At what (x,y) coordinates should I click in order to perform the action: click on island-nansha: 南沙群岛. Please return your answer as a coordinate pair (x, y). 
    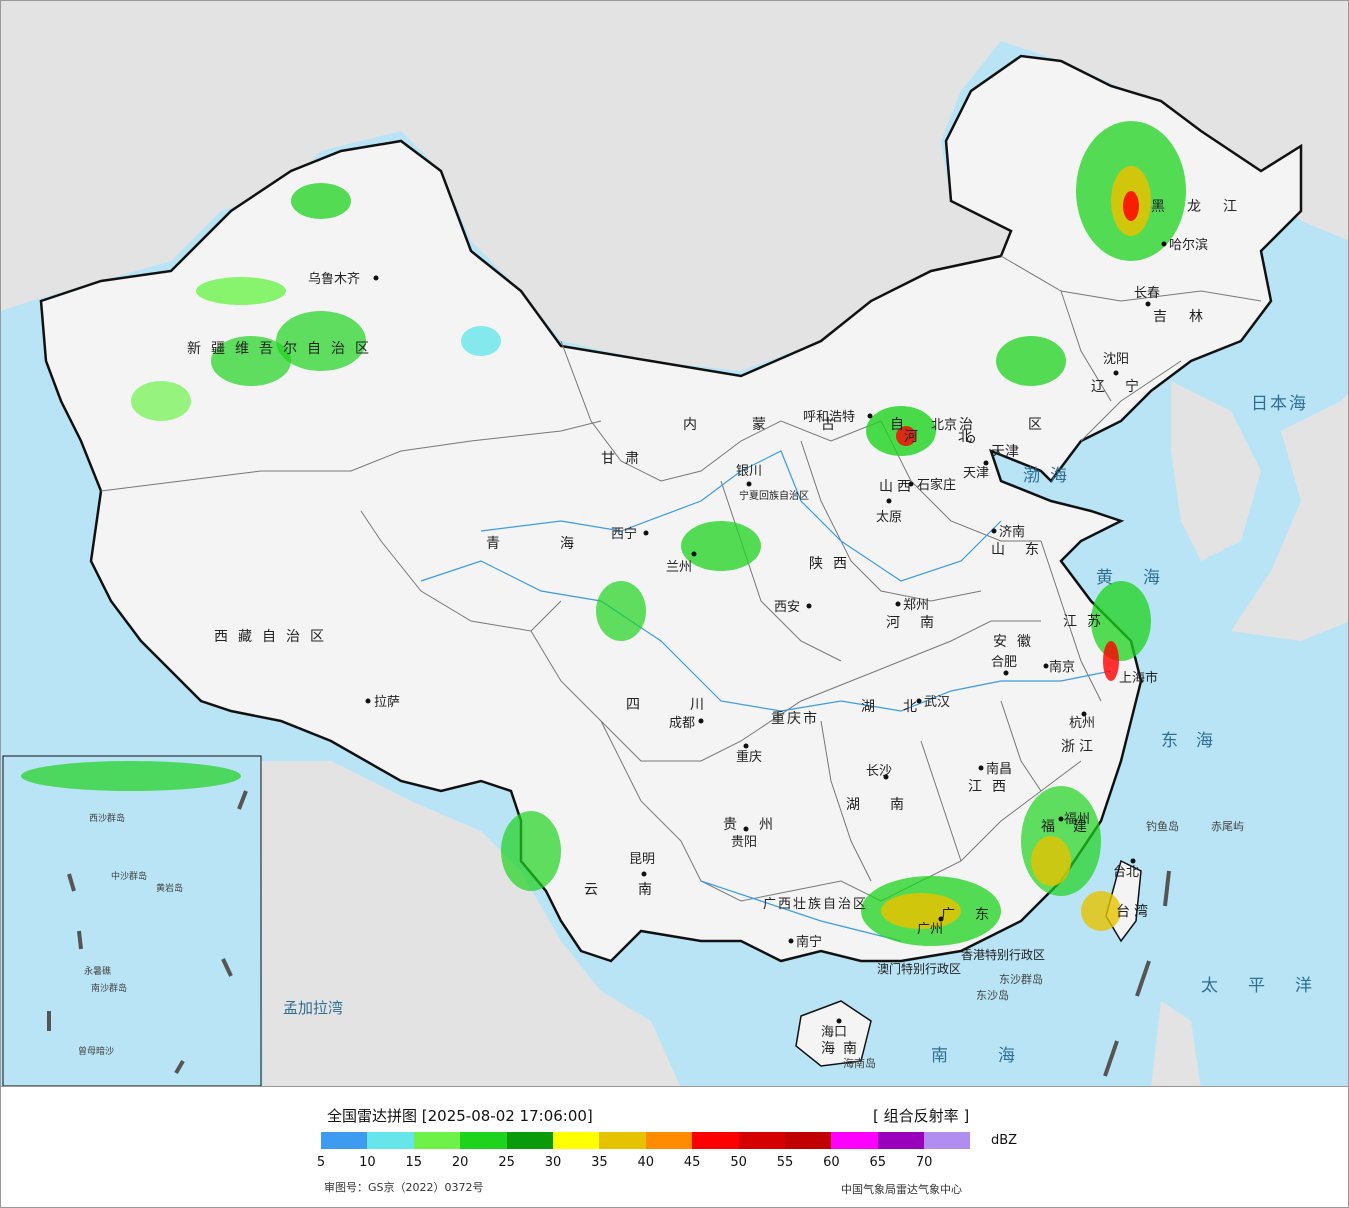
    Looking at the image, I should click on (109, 988).